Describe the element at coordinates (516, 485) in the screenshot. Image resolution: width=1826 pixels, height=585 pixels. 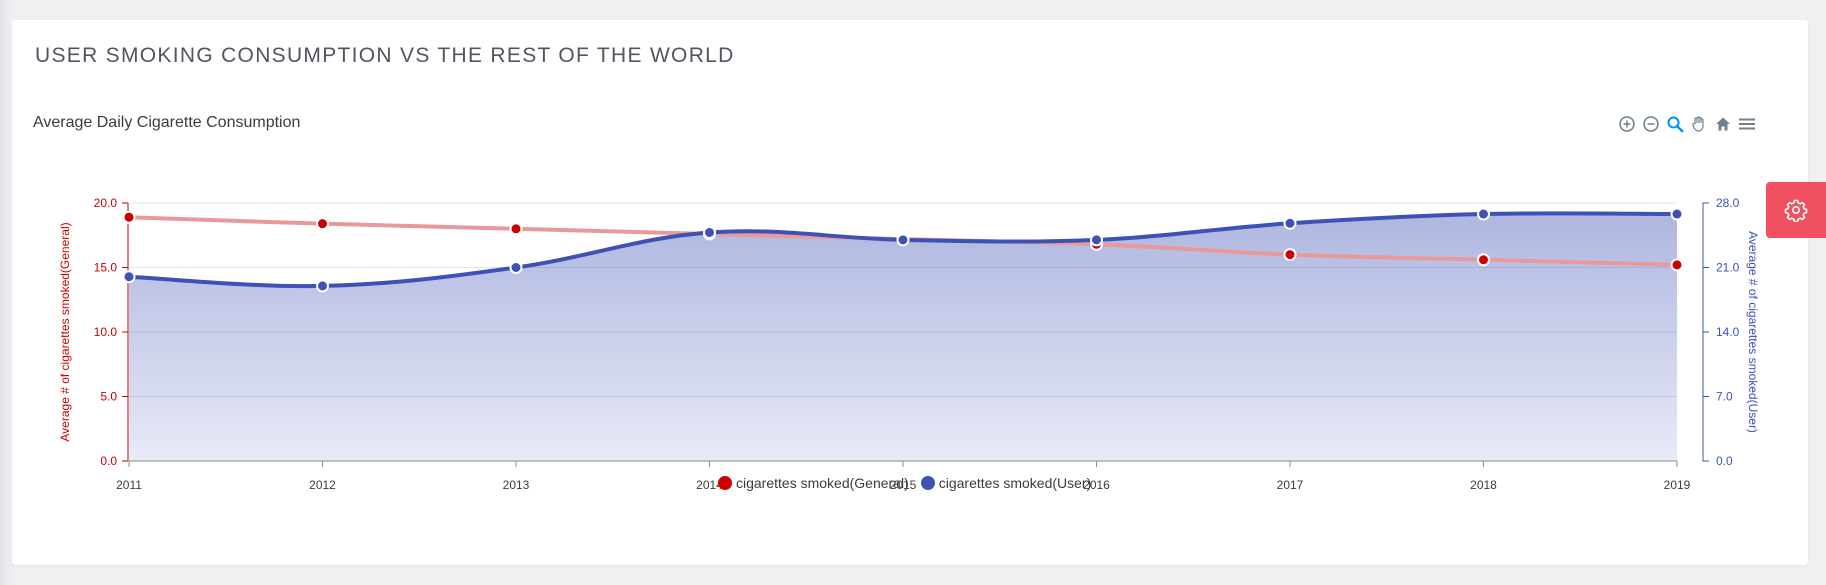
I see `x-tick-label: 2013` at that location.